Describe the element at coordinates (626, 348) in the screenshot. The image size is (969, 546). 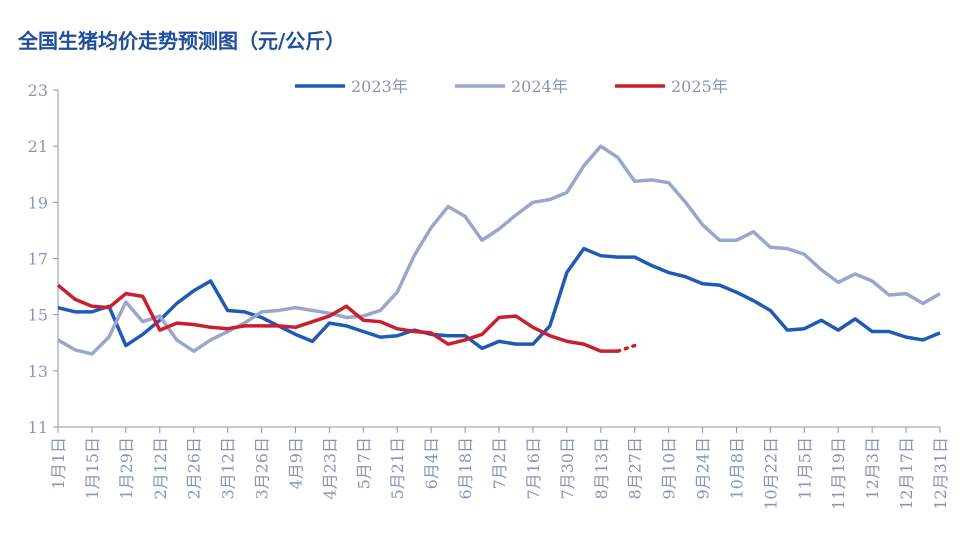
I see `forecast-line` at that location.